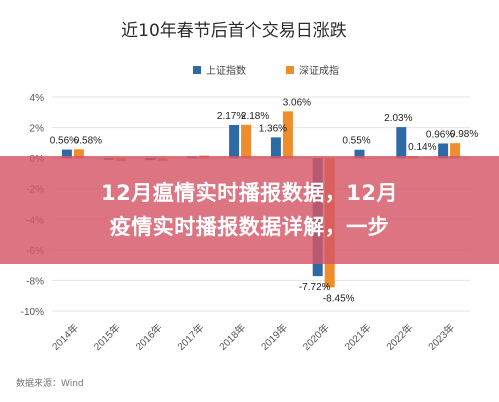 This screenshot has width=499, height=402. What do you see at coordinates (234, 31) in the screenshot?
I see `chart-title: 近10年春节后首个交易日涨跌` at bounding box center [234, 31].